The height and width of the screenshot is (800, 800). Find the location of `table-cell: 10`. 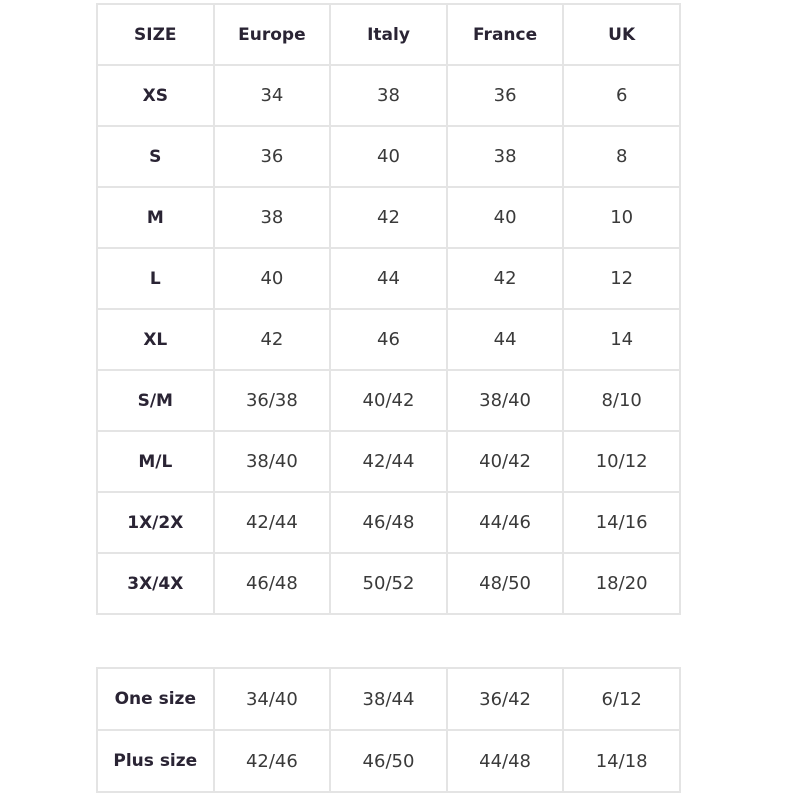

table-cell: 10 is located at coordinates (621, 217).